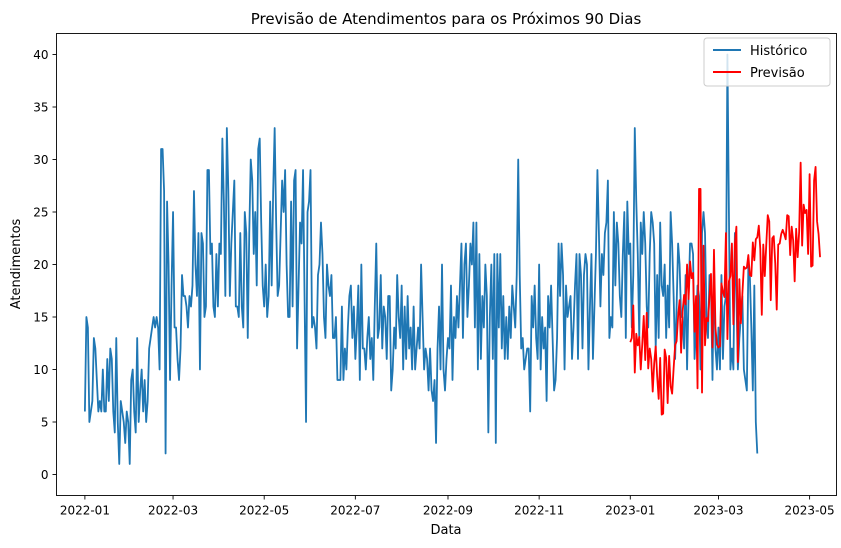 The image size is (841, 548). What do you see at coordinates (40, 55) in the screenshot?
I see `y-tick-label: 40` at bounding box center [40, 55].